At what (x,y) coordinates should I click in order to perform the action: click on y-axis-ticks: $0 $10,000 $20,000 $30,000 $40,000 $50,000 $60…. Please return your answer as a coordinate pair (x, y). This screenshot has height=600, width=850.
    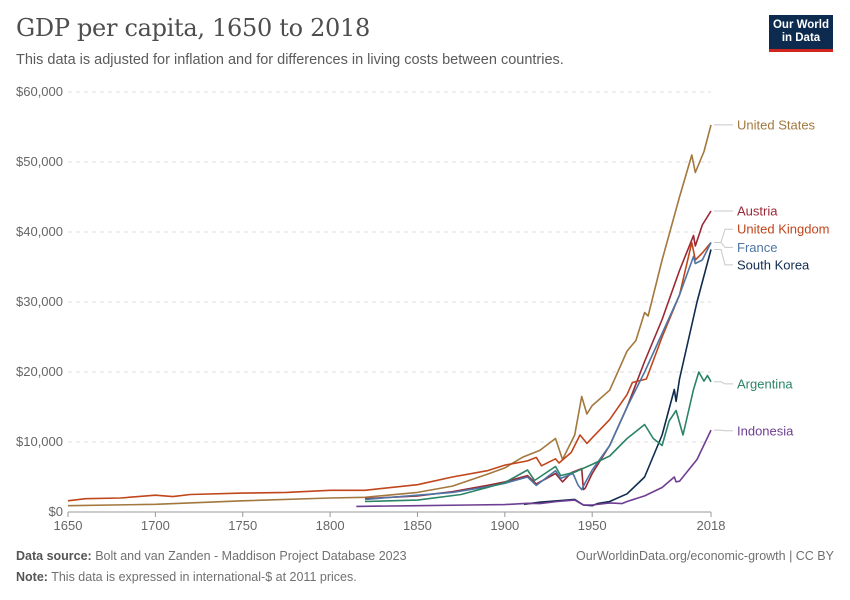
    Looking at the image, I should click on (39, 301).